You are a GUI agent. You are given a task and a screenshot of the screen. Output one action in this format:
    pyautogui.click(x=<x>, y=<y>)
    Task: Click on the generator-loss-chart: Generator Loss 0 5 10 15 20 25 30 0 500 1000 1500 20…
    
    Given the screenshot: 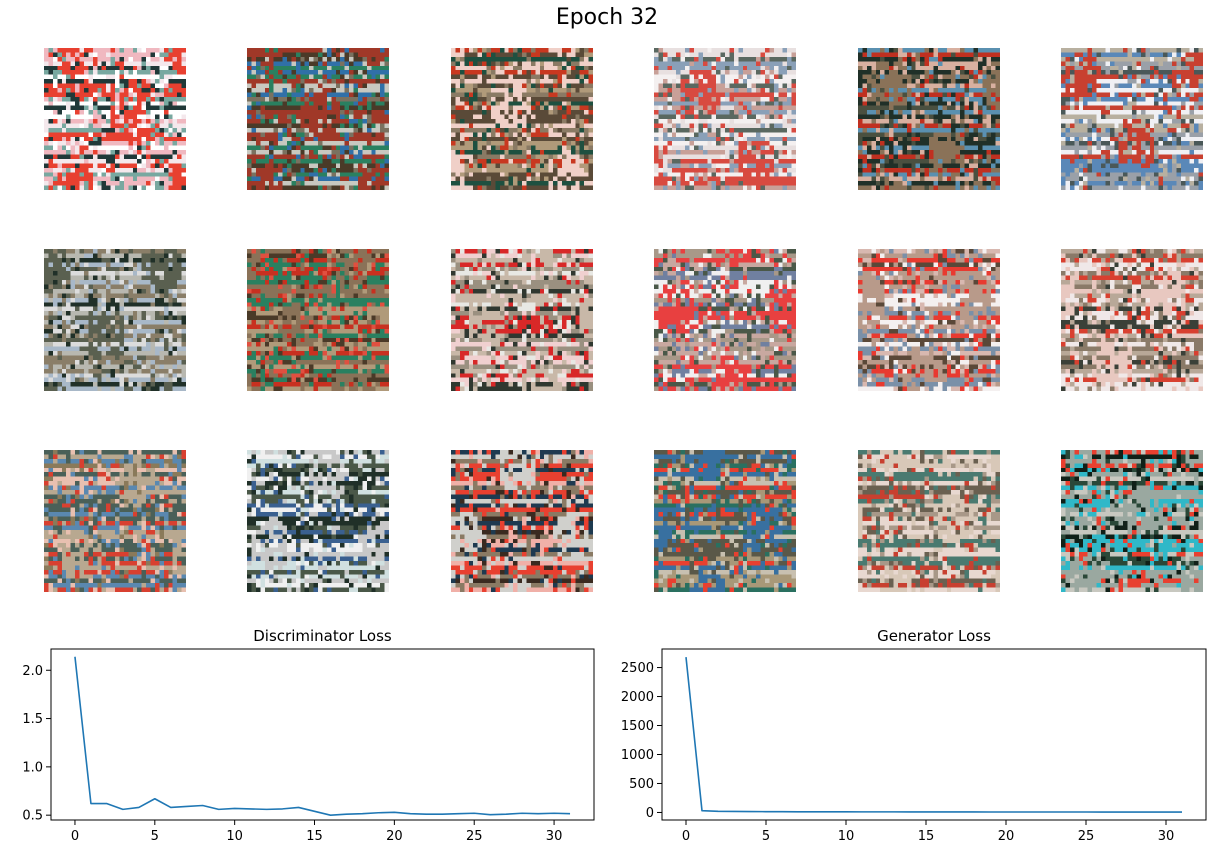 What is the action you would take?
    pyautogui.click(x=914, y=735)
    